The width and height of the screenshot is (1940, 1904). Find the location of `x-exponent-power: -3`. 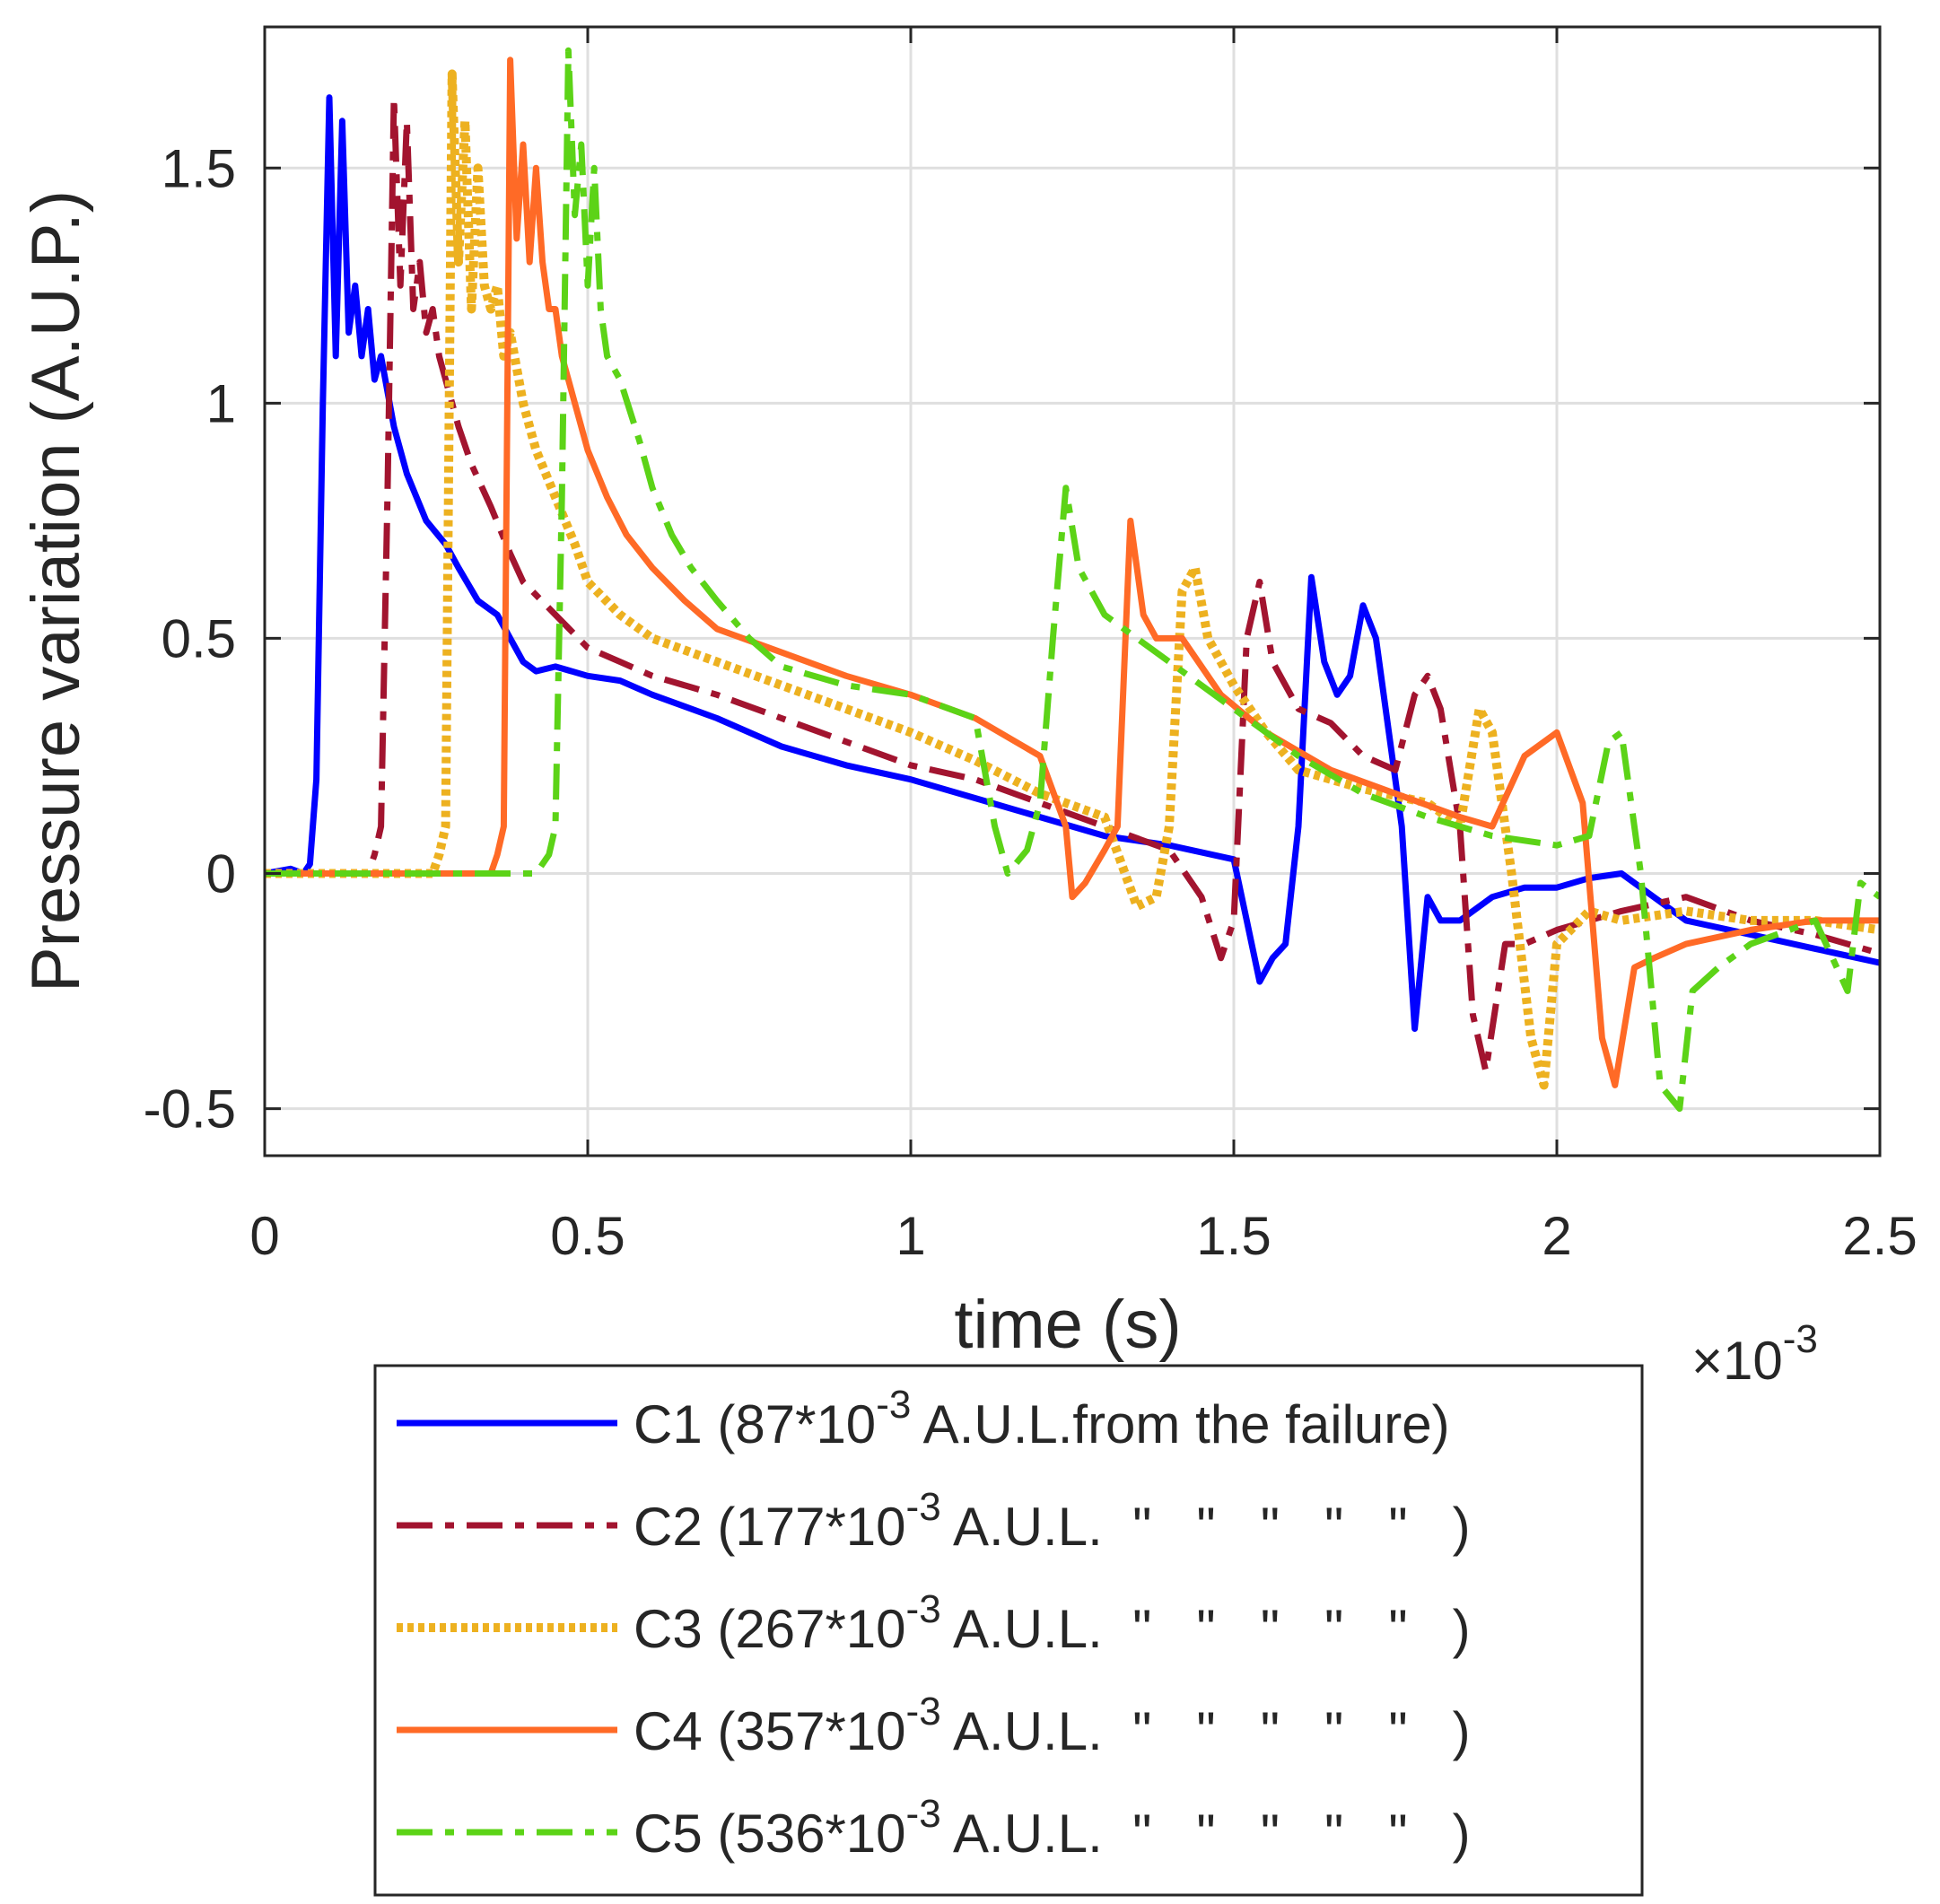

x-exponent-power: -3 is located at coordinates (1801, 1339).